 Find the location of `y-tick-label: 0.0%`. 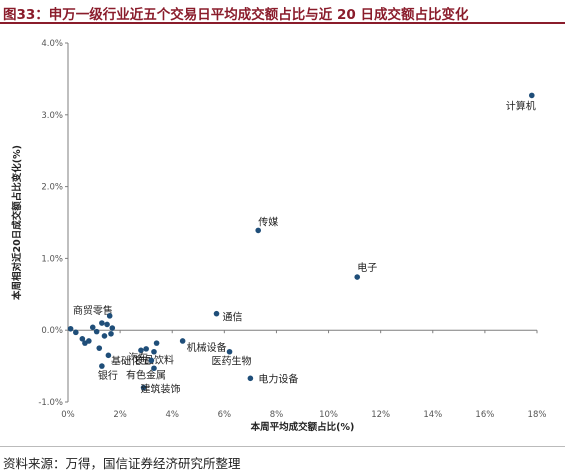

y-tick-label: 0.0% is located at coordinates (52, 331).